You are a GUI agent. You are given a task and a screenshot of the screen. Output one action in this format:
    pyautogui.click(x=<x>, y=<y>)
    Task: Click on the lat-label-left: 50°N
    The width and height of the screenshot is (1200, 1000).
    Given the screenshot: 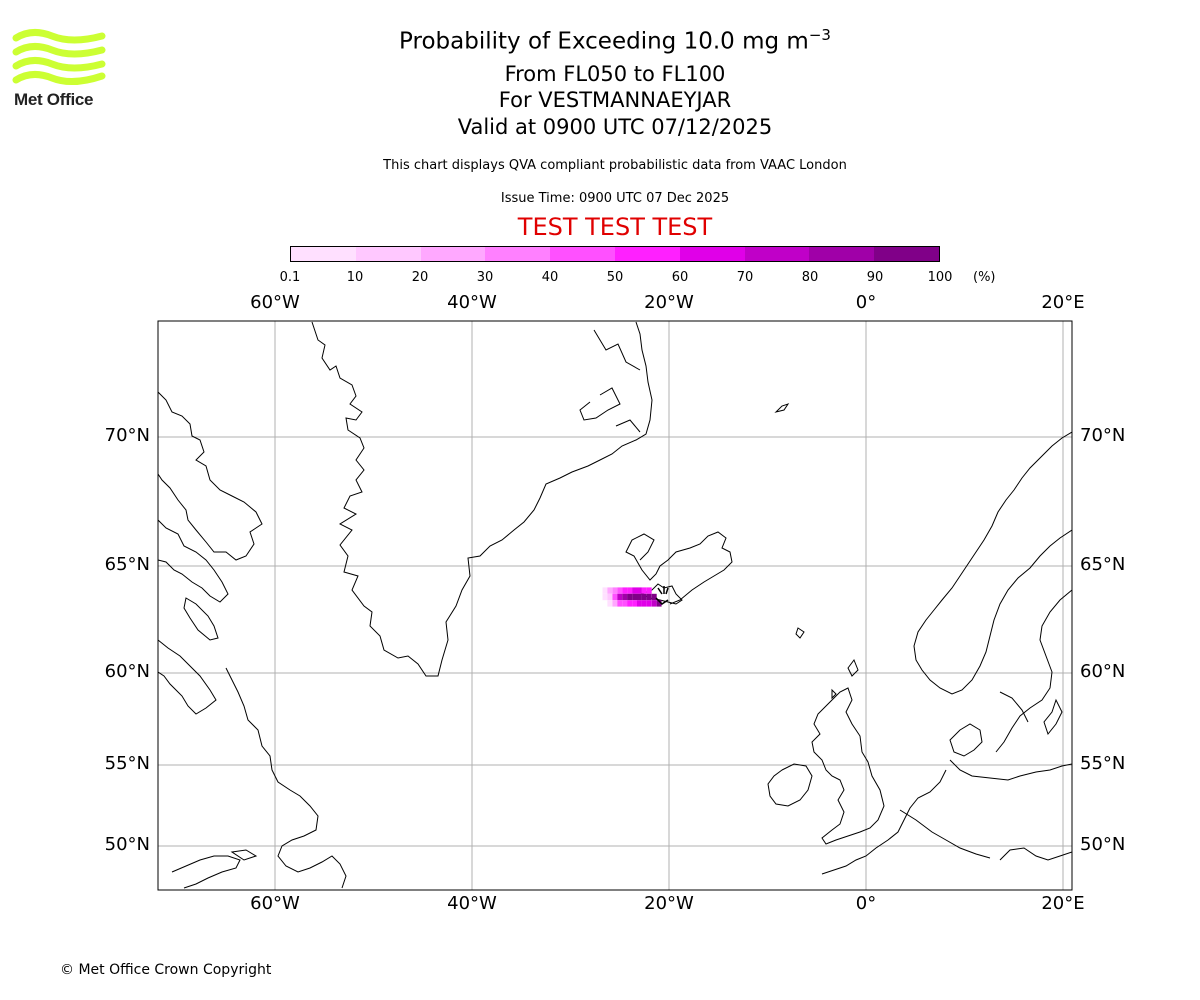 What is the action you would take?
    pyautogui.click(x=127, y=844)
    